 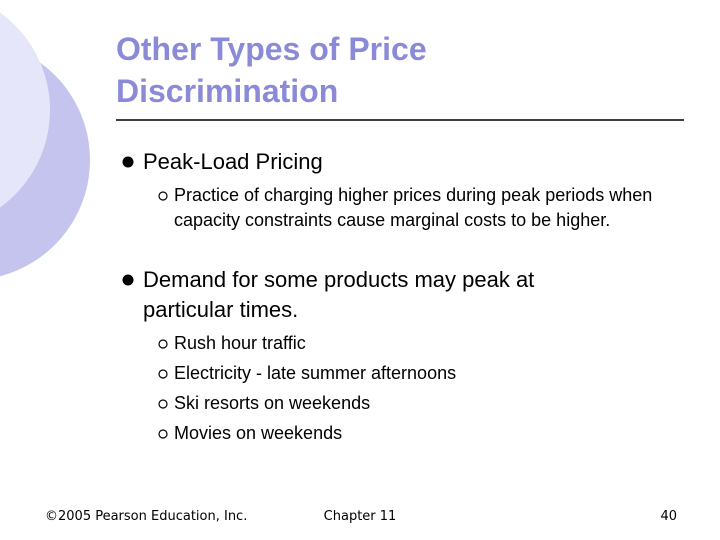 What do you see at coordinates (360, 516) in the screenshot?
I see `footer-center: Chapter 11` at bounding box center [360, 516].